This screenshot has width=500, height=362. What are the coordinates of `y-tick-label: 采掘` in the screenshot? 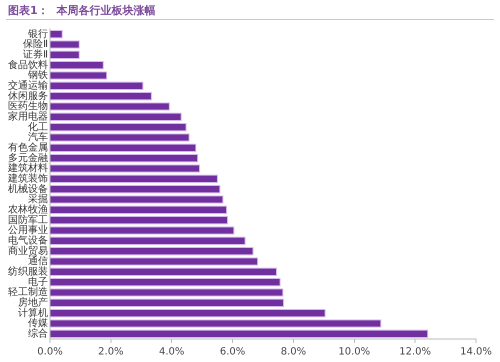 It's located at (38, 199).